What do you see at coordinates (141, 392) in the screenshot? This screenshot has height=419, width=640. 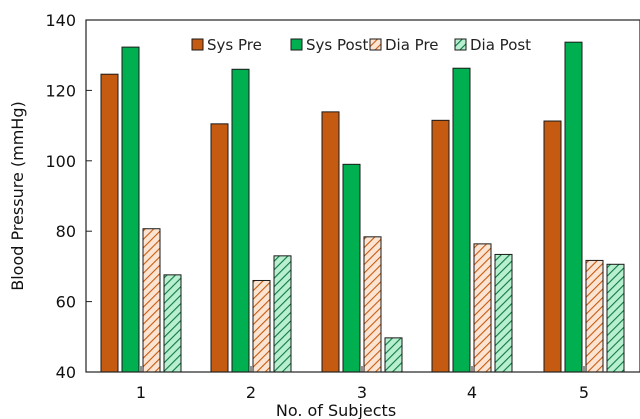 I see `x-tick-label: 1` at bounding box center [141, 392].